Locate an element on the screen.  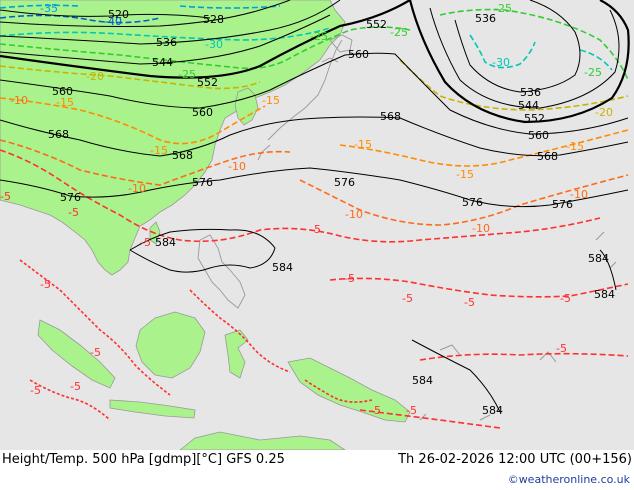
isotherm-minus25 is located at coordinates (314, 44).